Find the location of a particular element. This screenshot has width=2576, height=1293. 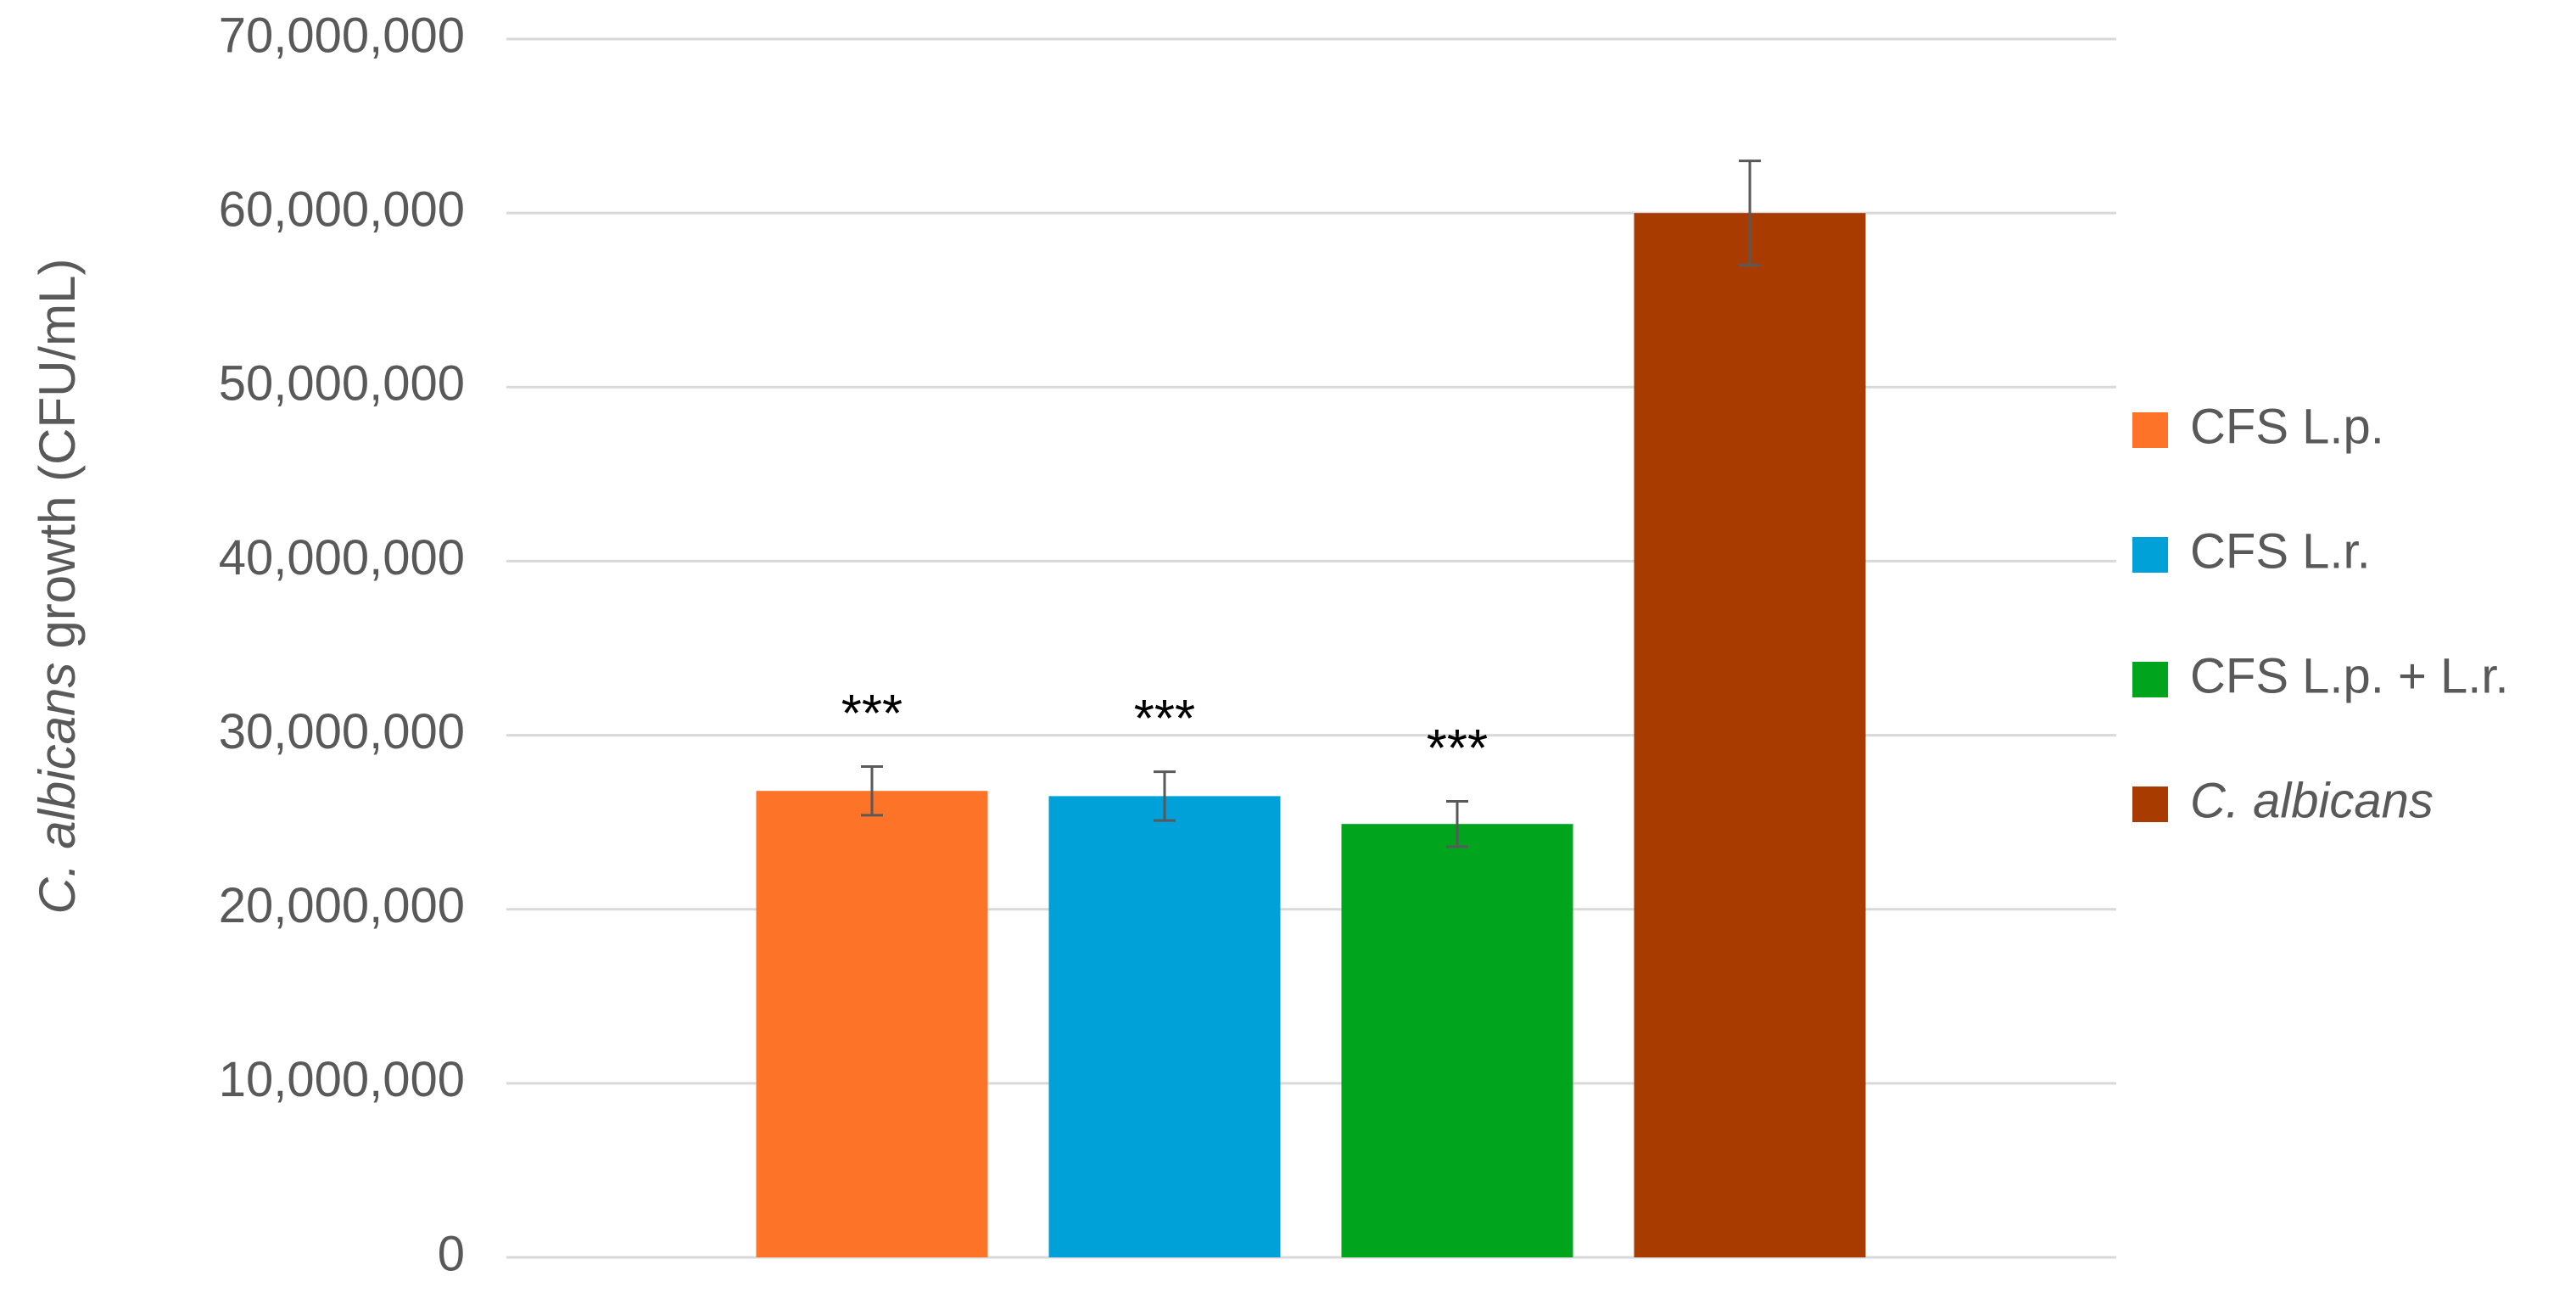

y-tick-label: 50,000,000 is located at coordinates (342, 383).